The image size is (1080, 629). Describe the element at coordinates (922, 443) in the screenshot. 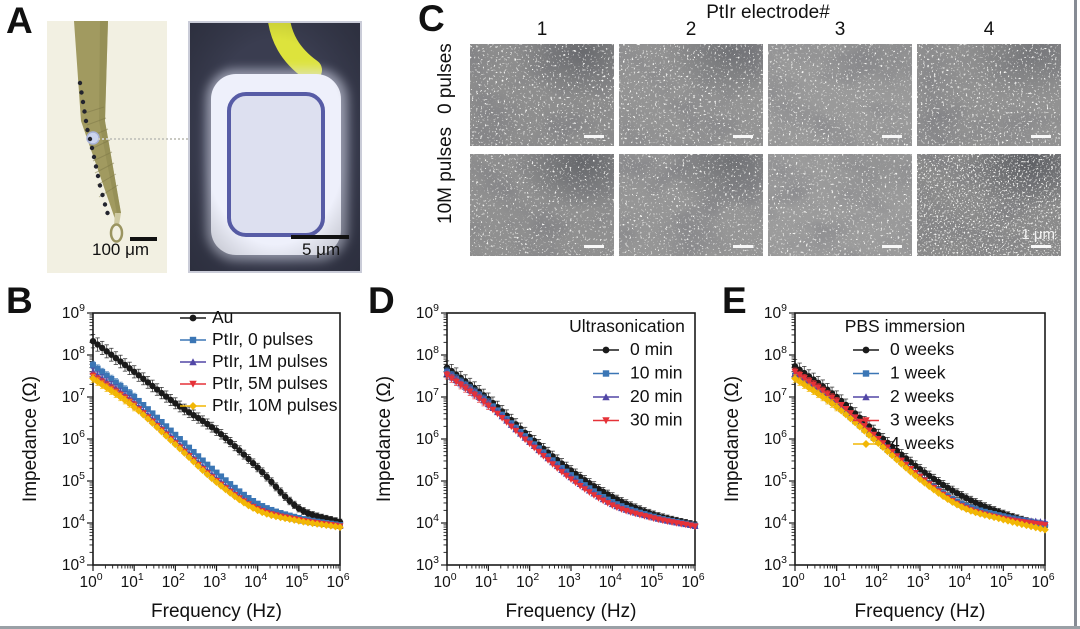

I see `legend-entry-label: 4 weeks` at that location.